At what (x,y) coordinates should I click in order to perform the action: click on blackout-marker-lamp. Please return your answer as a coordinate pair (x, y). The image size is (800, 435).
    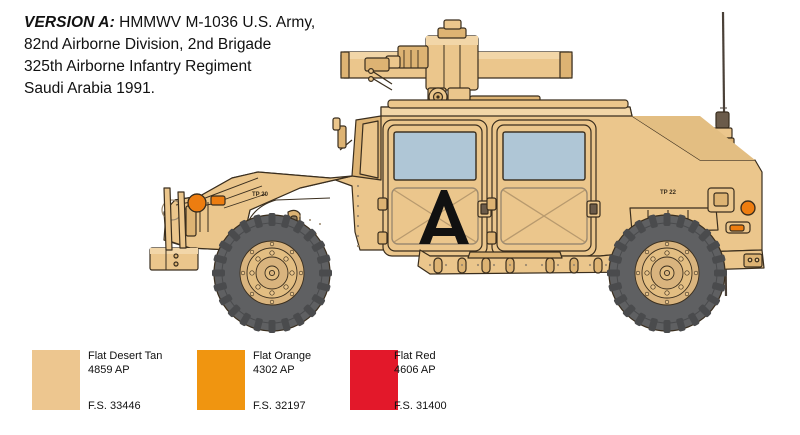
    Looking at the image, I should click on (218, 200).